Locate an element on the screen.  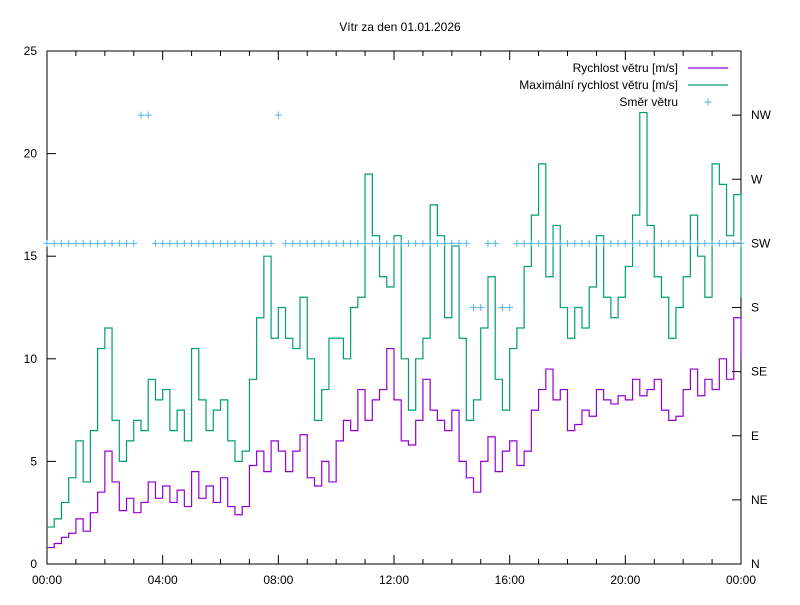
y-tick-label: 15 is located at coordinates (31, 256).